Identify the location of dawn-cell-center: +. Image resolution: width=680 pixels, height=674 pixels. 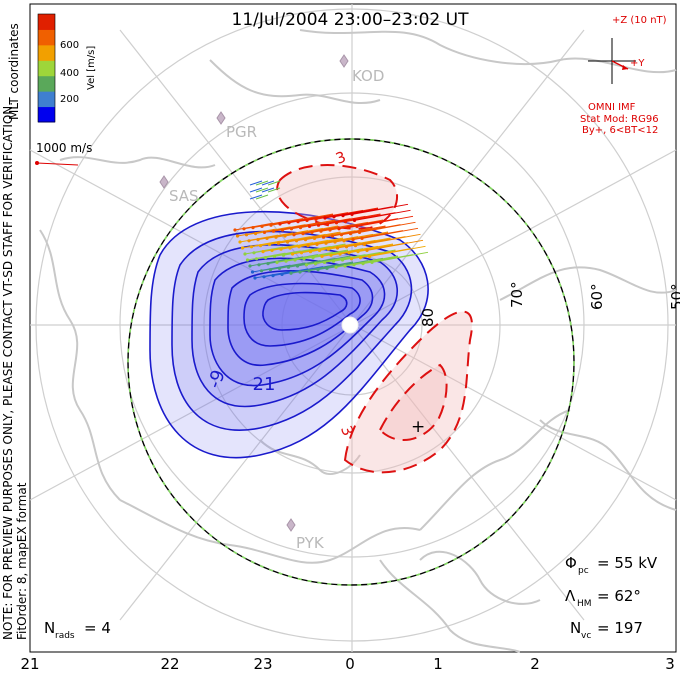
(418, 427).